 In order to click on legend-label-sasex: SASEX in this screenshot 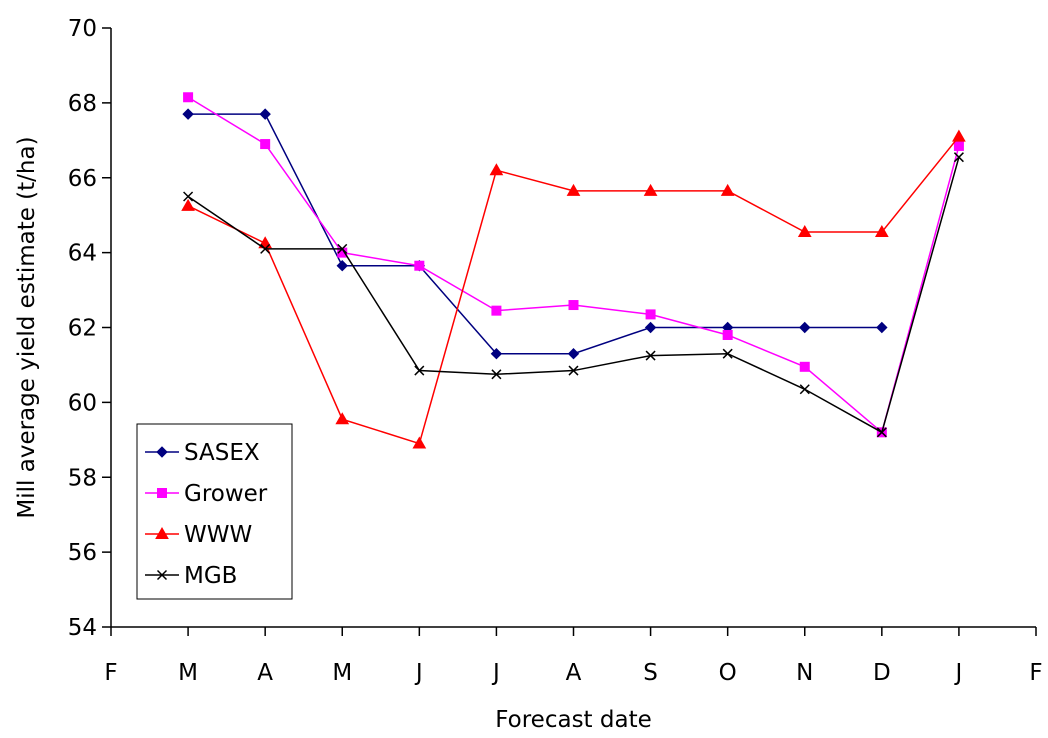, I will do `click(222, 453)`.